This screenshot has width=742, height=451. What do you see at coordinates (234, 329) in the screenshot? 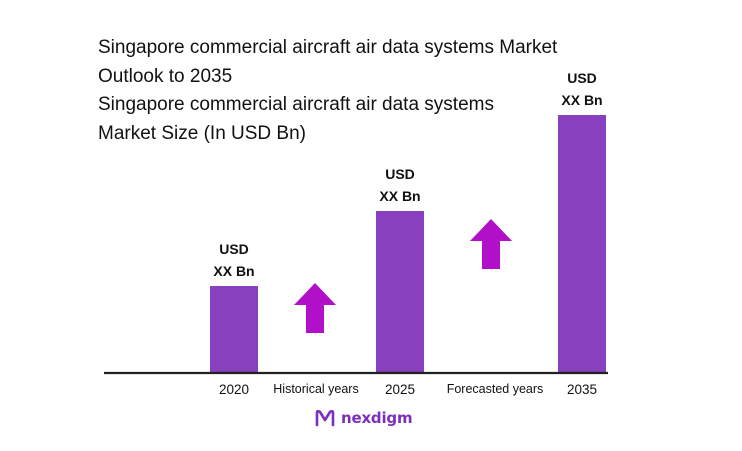
I see `bar-2020` at bounding box center [234, 329].